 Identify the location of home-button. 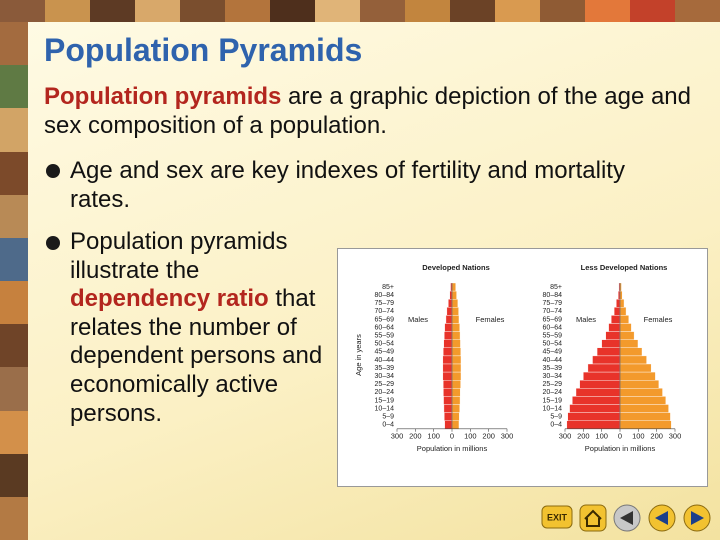
(593, 518).